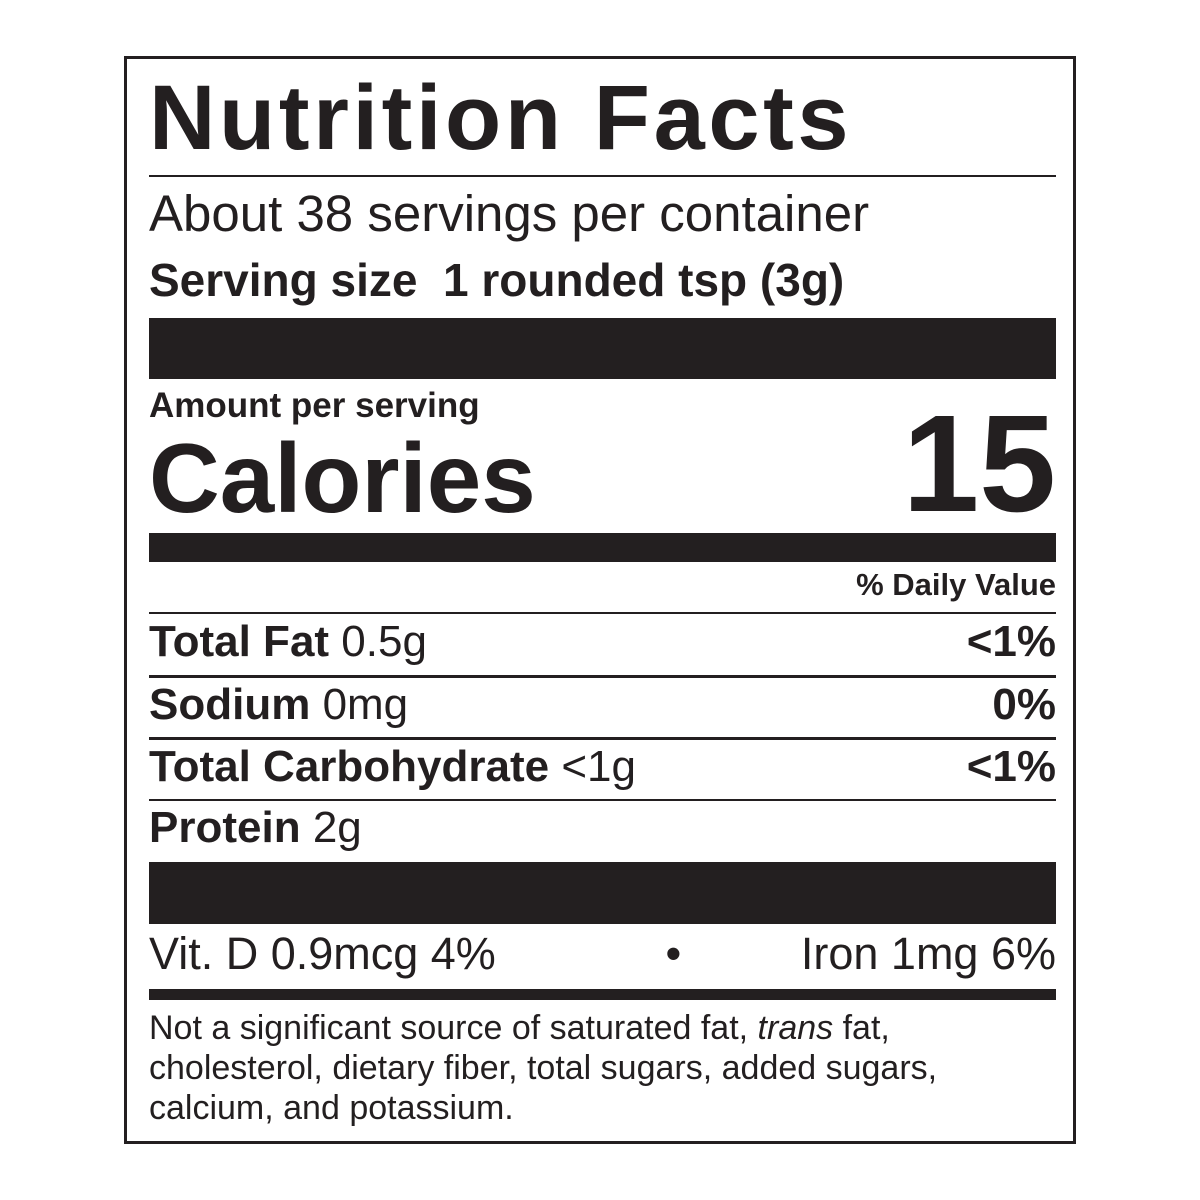  I want to click on nutrient-row-total-carbohydrate: Total Carbohydrate <1g <1%, so click(602, 767).